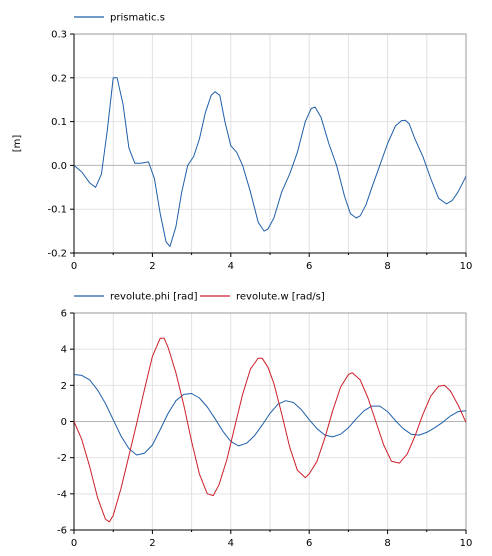 This screenshot has width=492, height=556. I want to click on y-tick-label: 0.1, so click(59, 122).